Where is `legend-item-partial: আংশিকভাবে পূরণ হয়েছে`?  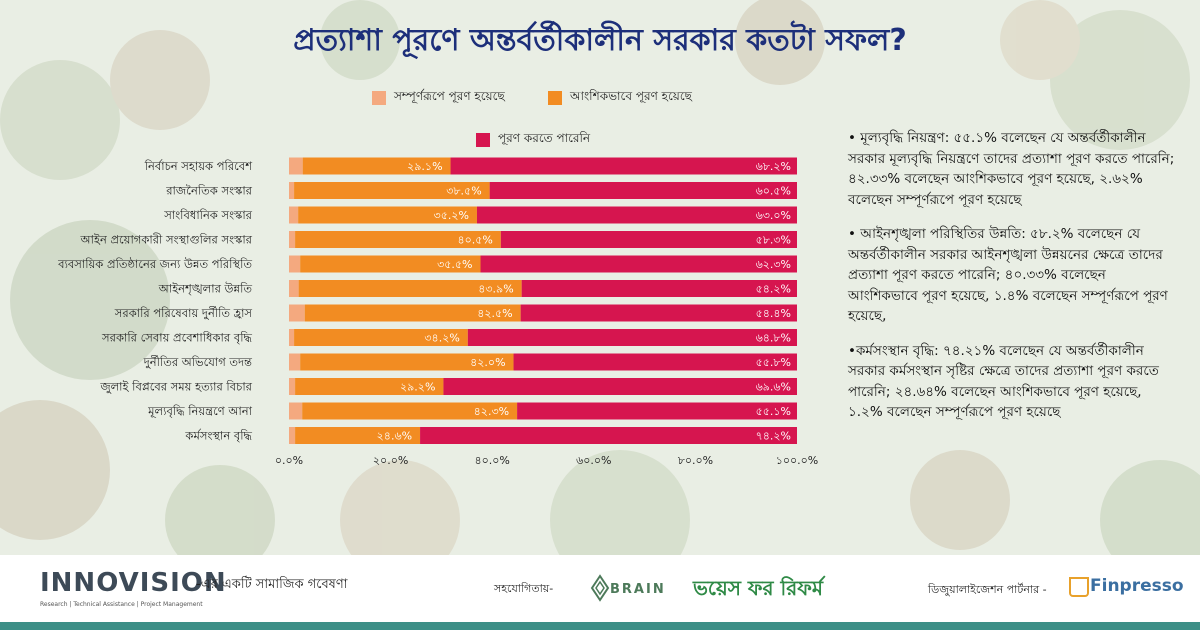 legend-item-partial: আংশিকভাবে পূরণ হয়েছে is located at coordinates (620, 98).